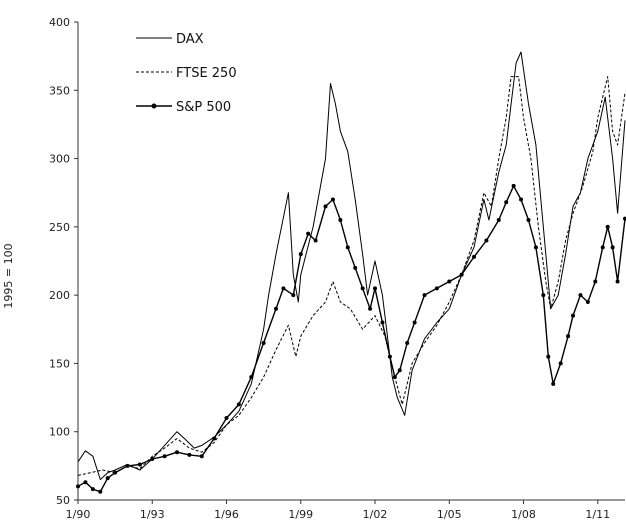 This screenshot has height=527, width=626. I want to click on y-axis-title: 1995 = 100, so click(8, 275).